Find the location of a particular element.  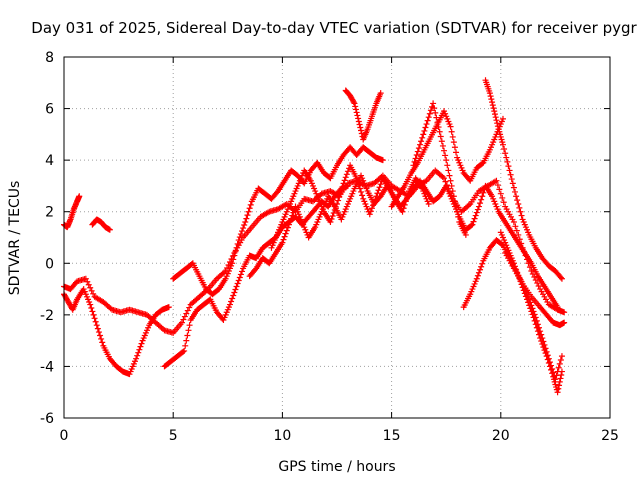

series-track-o is located at coordinates (403, 241).